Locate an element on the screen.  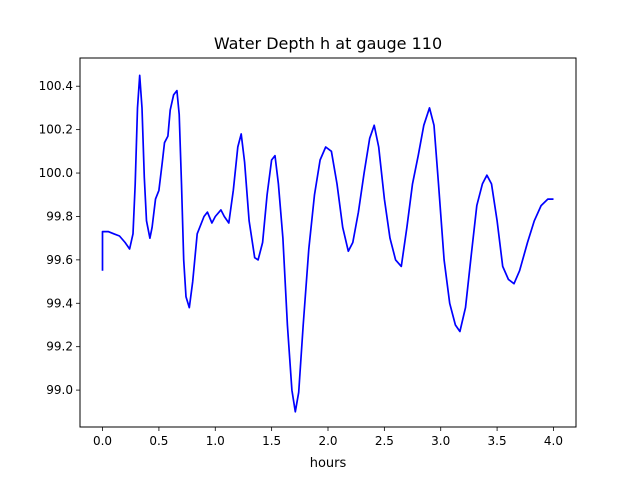
y-tick-label: 100.4 is located at coordinates (56, 86).